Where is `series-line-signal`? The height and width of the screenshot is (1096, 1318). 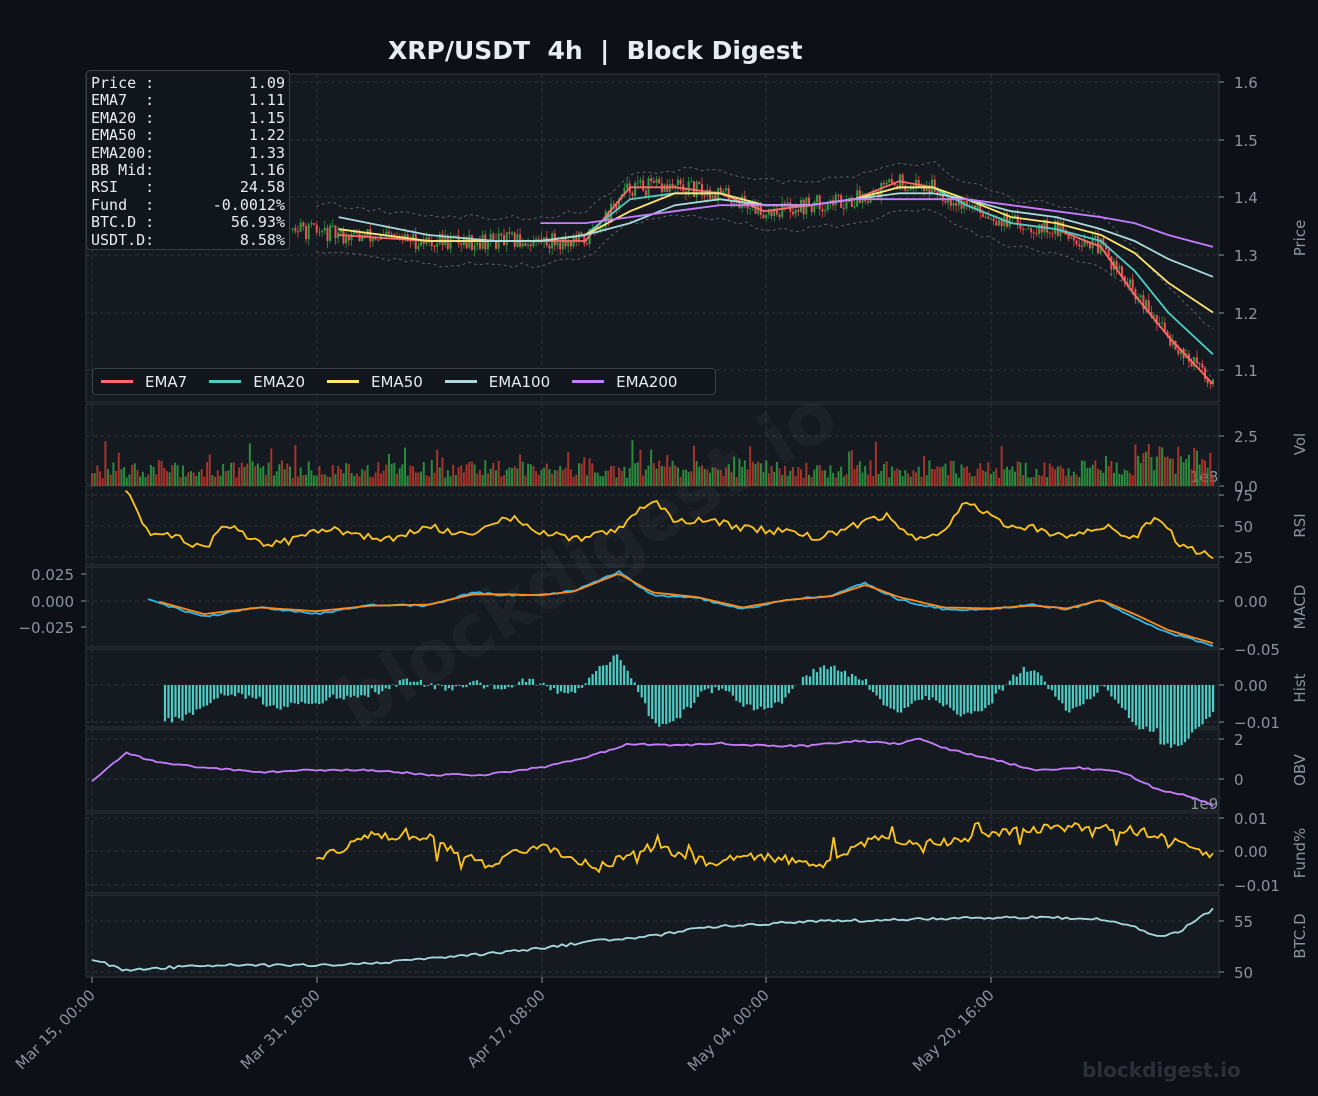
series-line-signal is located at coordinates (686, 609).